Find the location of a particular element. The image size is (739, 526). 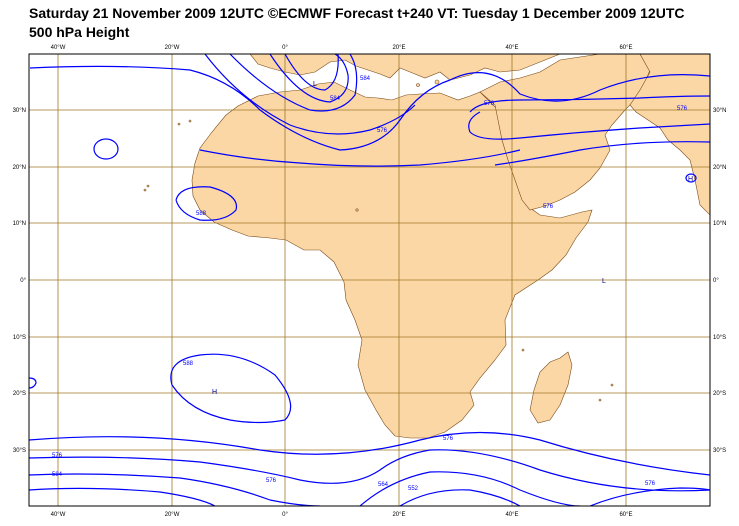

top-lon-label: 60°E is located at coordinates (625, 48).